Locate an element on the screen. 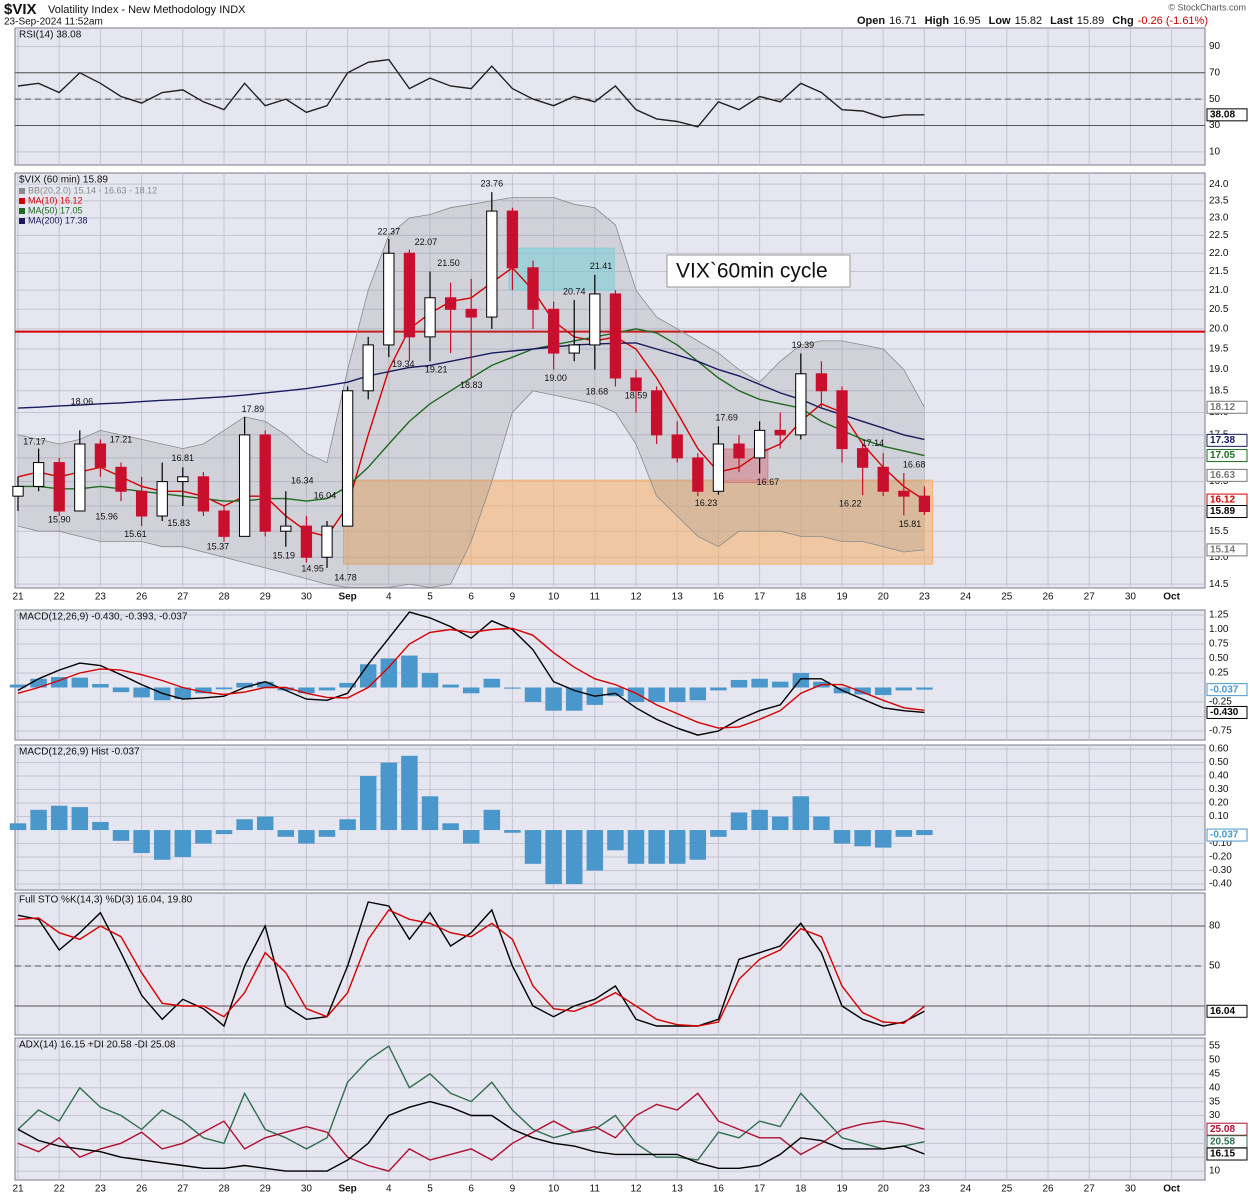 This screenshot has height=1200, width=1250. high-label: 23.76 is located at coordinates (492, 184).